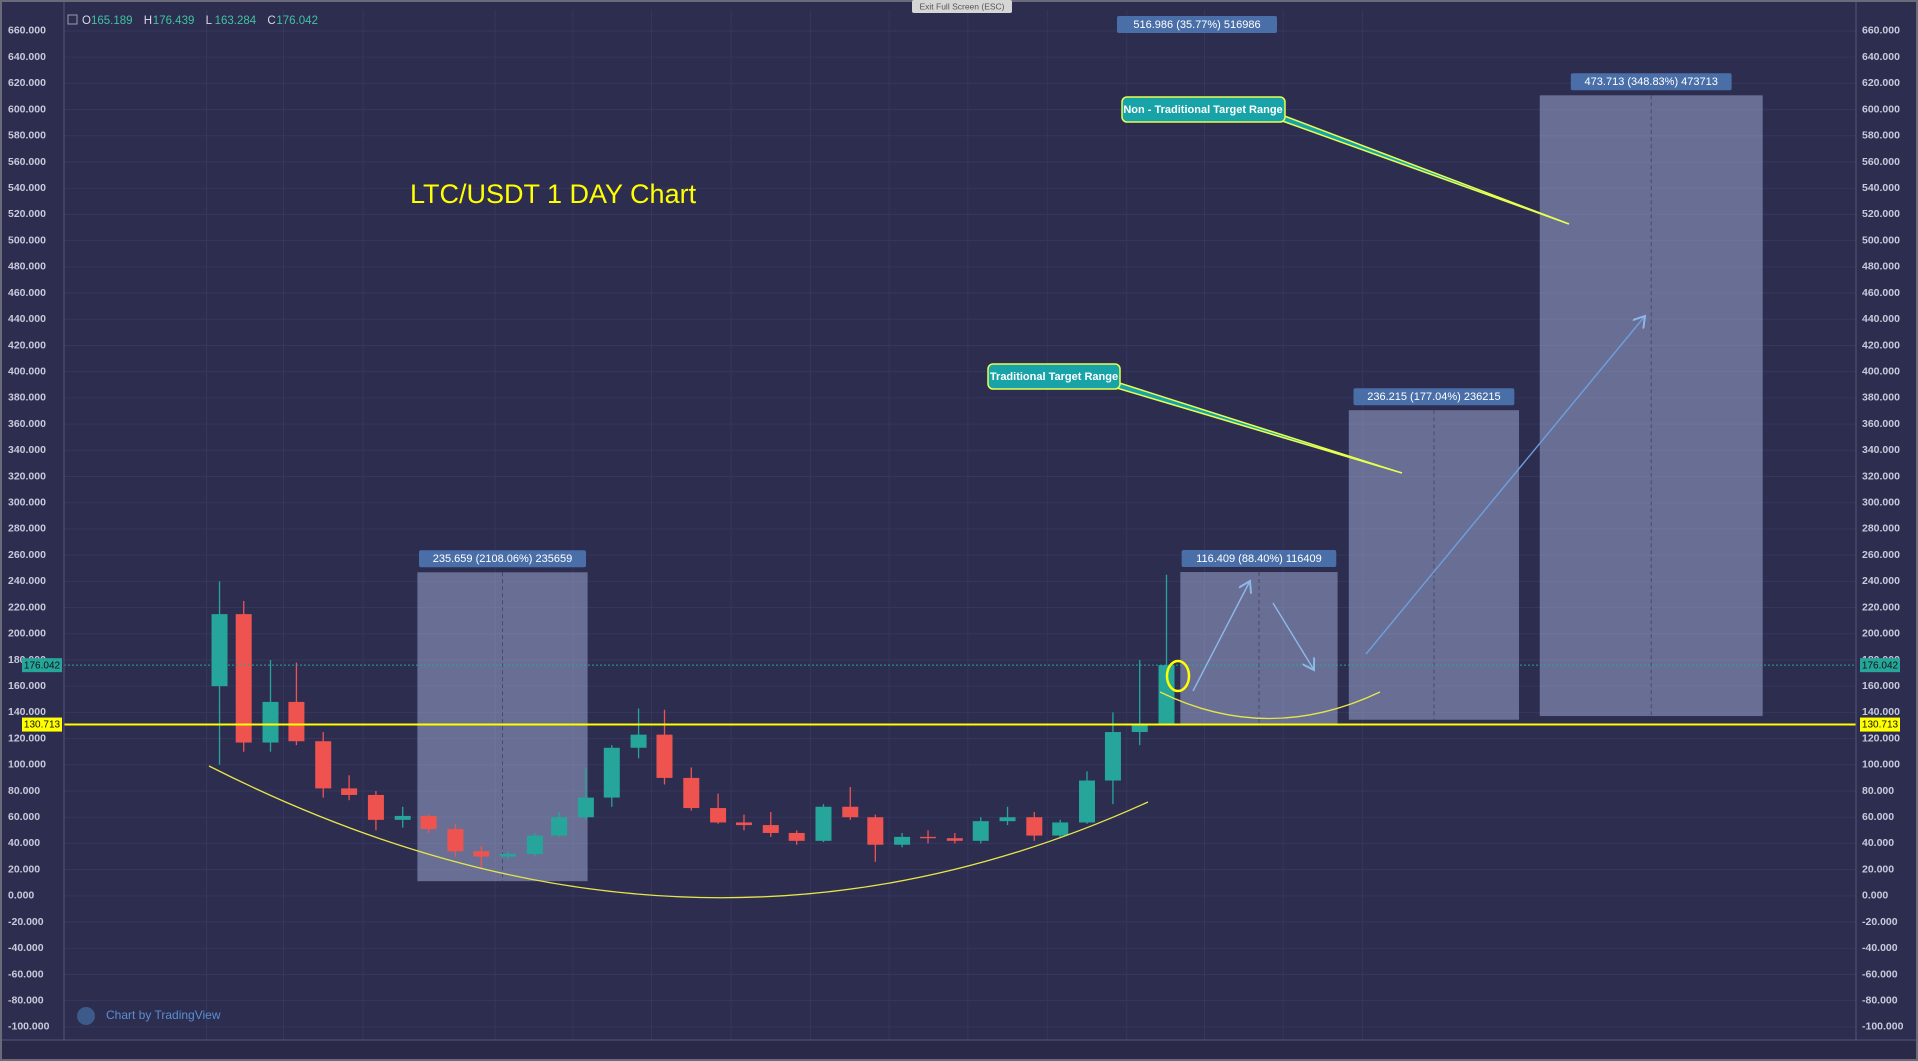 Image resolution: width=1918 pixels, height=1061 pixels. I want to click on ohlc-value: 165.189, so click(112, 21).